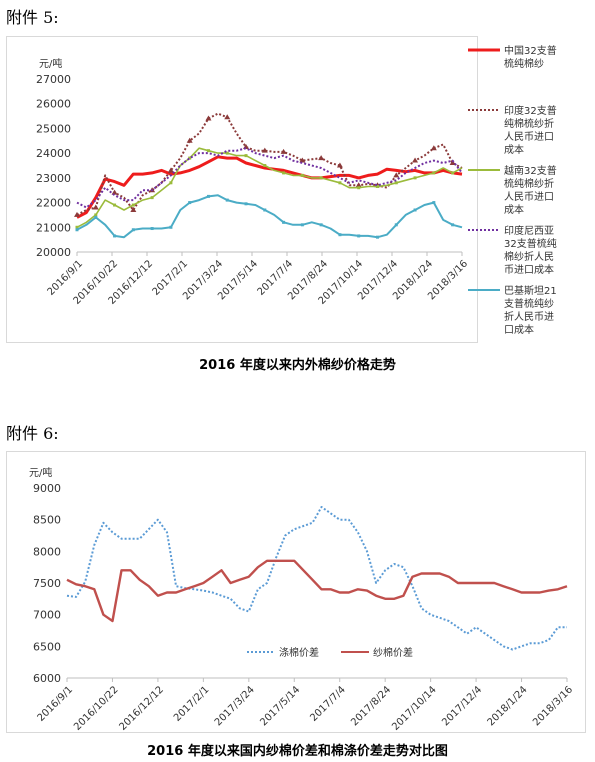 The width and height of the screenshot is (595, 762). What do you see at coordinates (47, 678) in the screenshot?
I see `y-tick-label: 6000` at bounding box center [47, 678].